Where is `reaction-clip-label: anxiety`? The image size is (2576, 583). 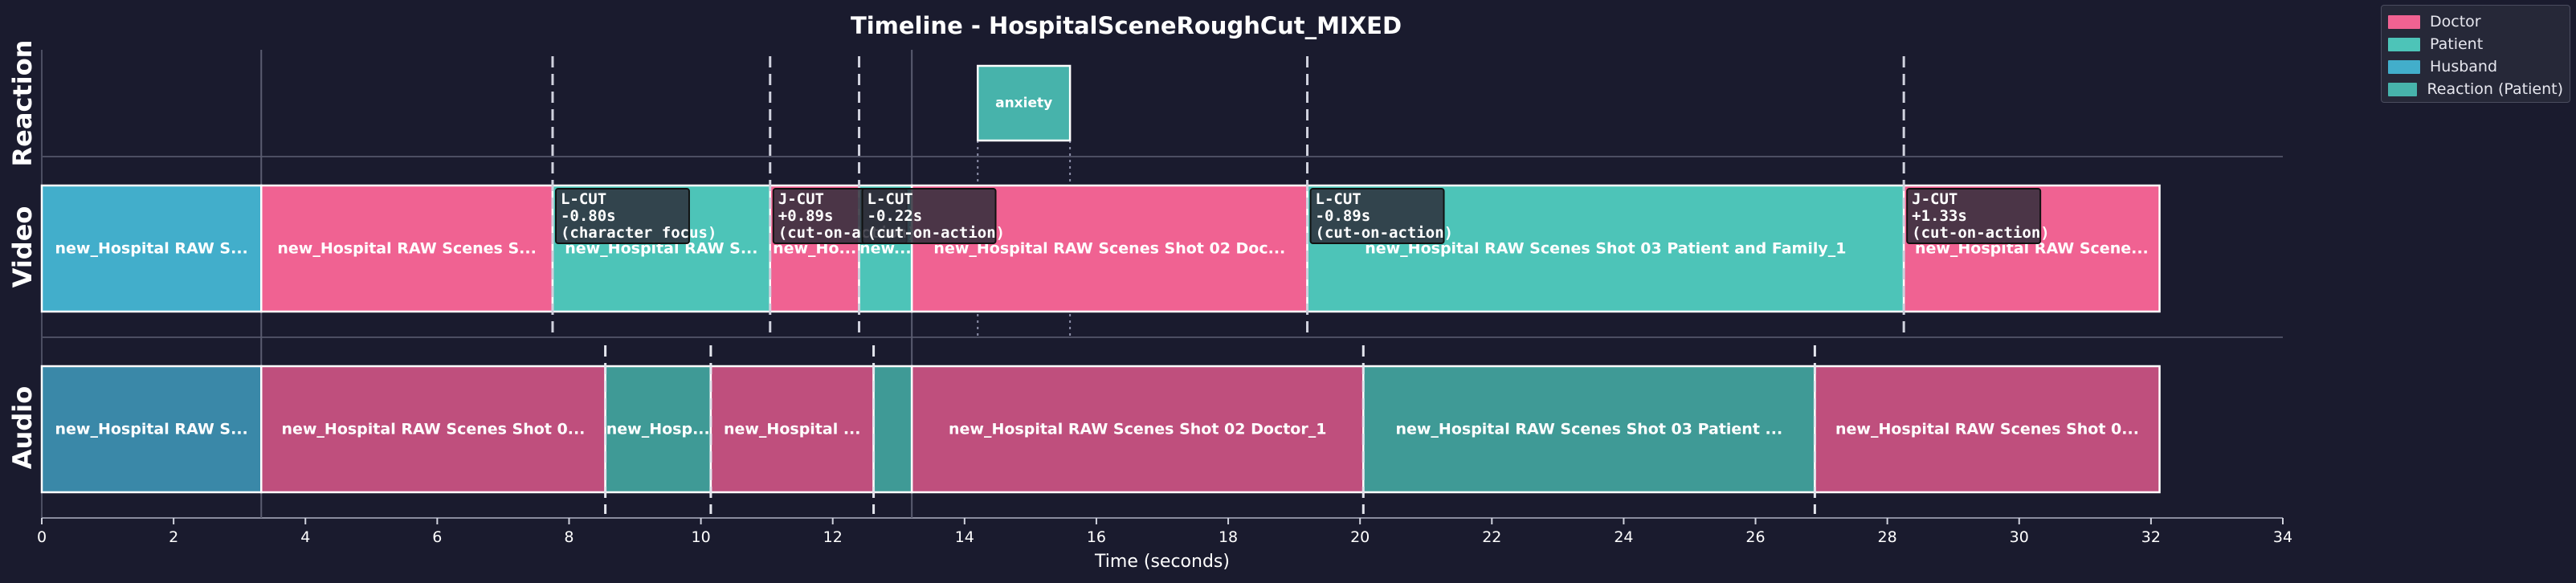 reaction-clip-label: anxiety is located at coordinates (1023, 104).